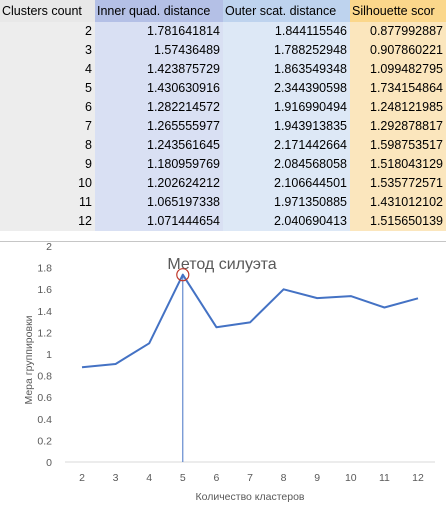 The width and height of the screenshot is (446, 527). I want to click on cell-silhouette-score: 0.877992887, so click(398, 31).